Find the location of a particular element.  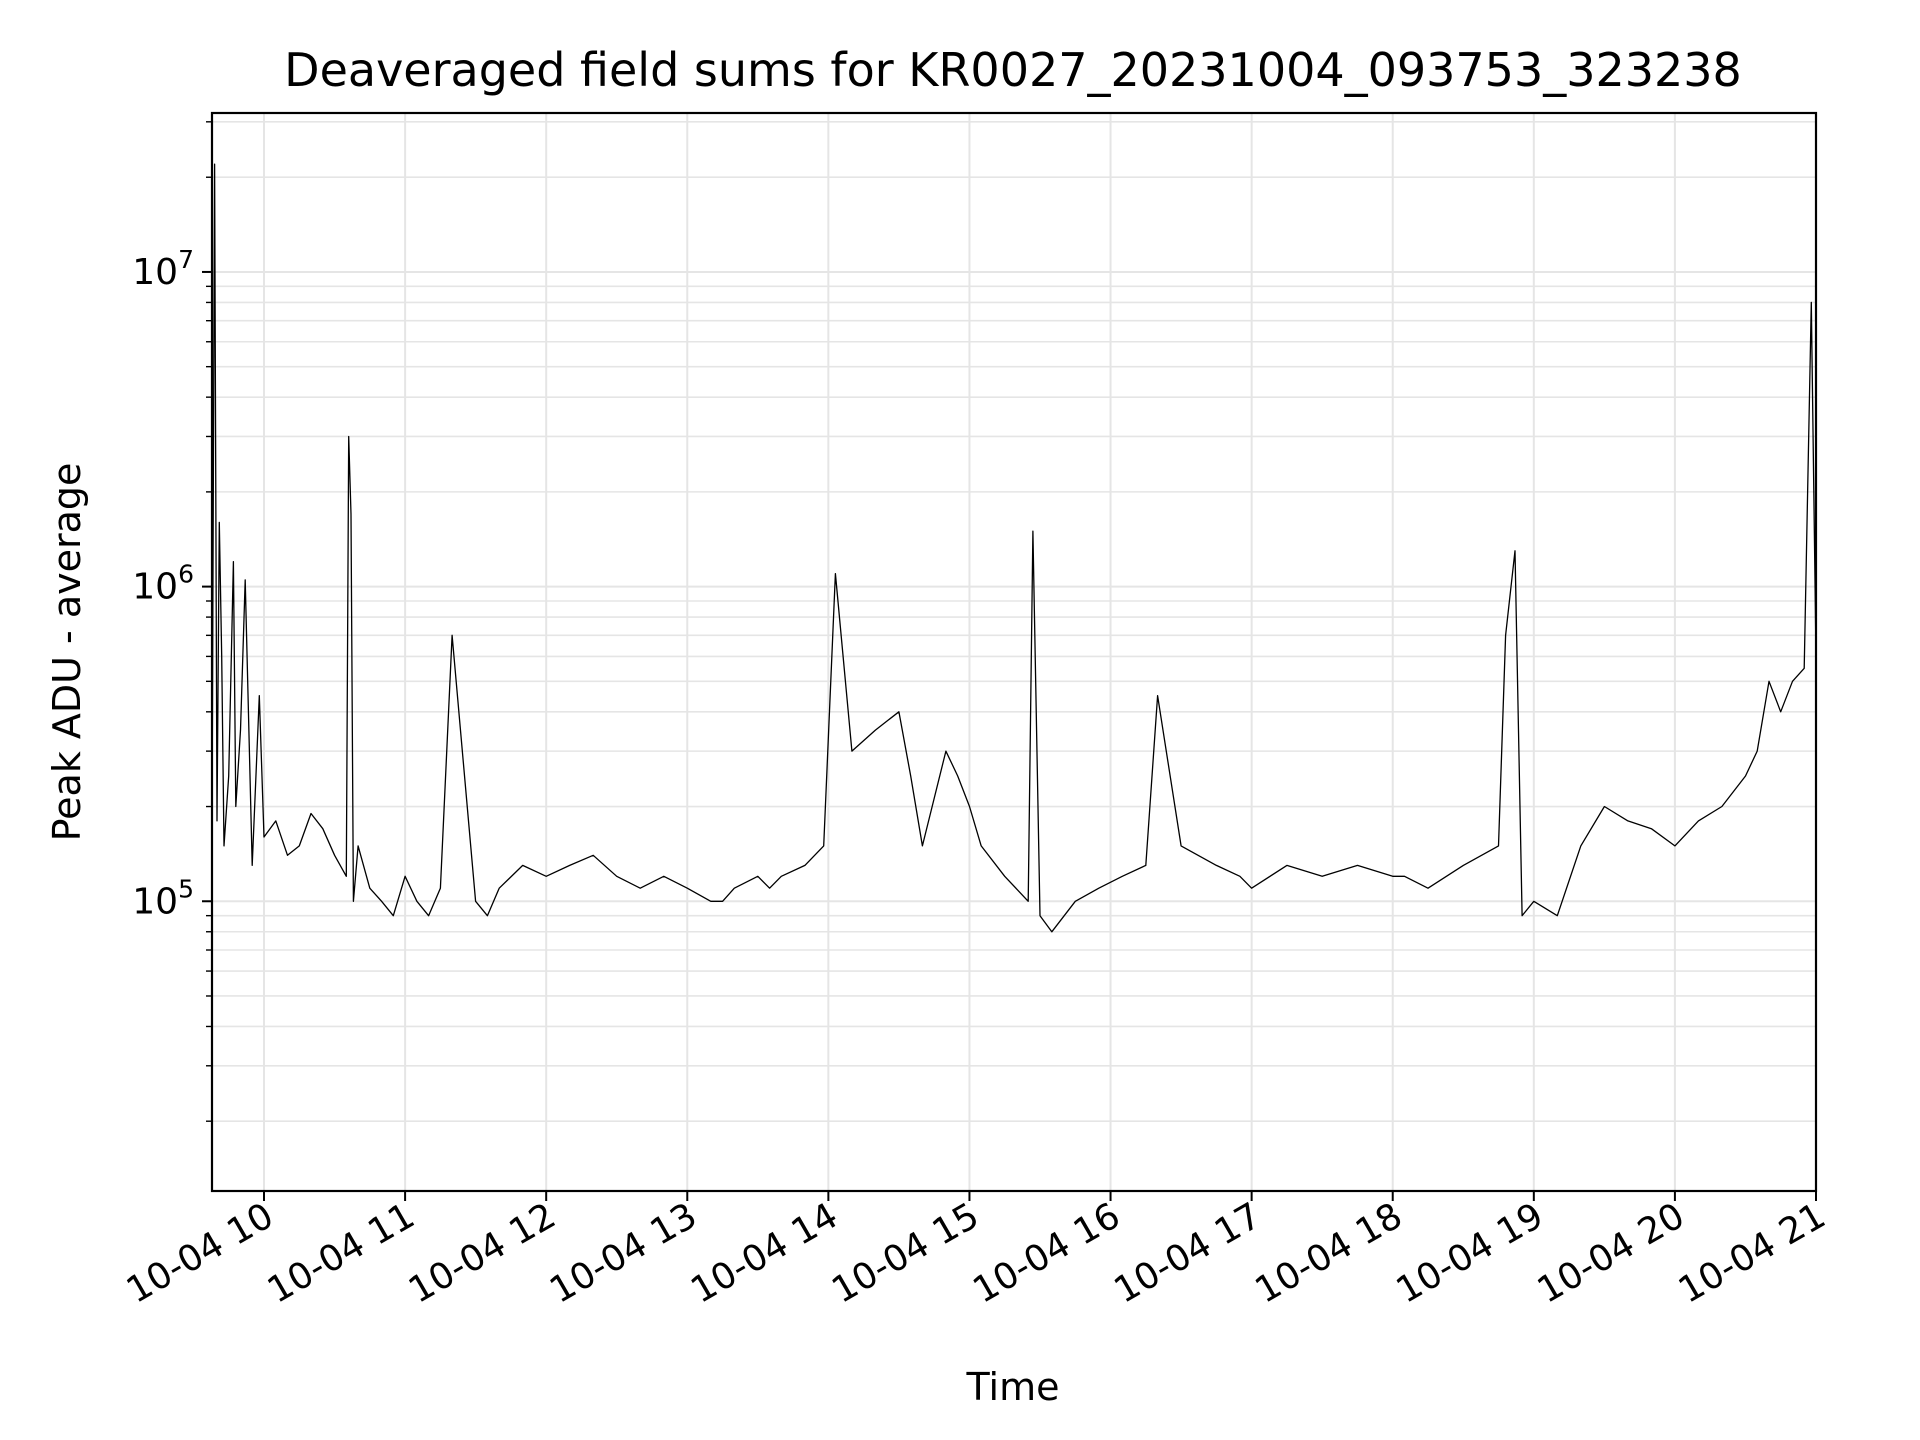

x-axis-label: Time is located at coordinates (1013, 1387).